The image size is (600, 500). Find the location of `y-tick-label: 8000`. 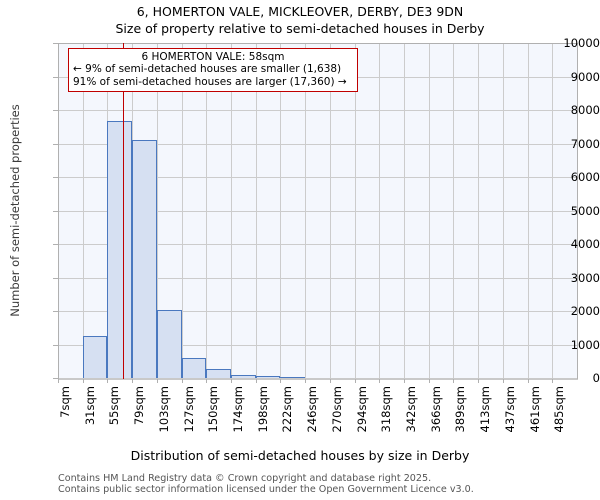

y-tick-label: 8000 is located at coordinates (585, 110).